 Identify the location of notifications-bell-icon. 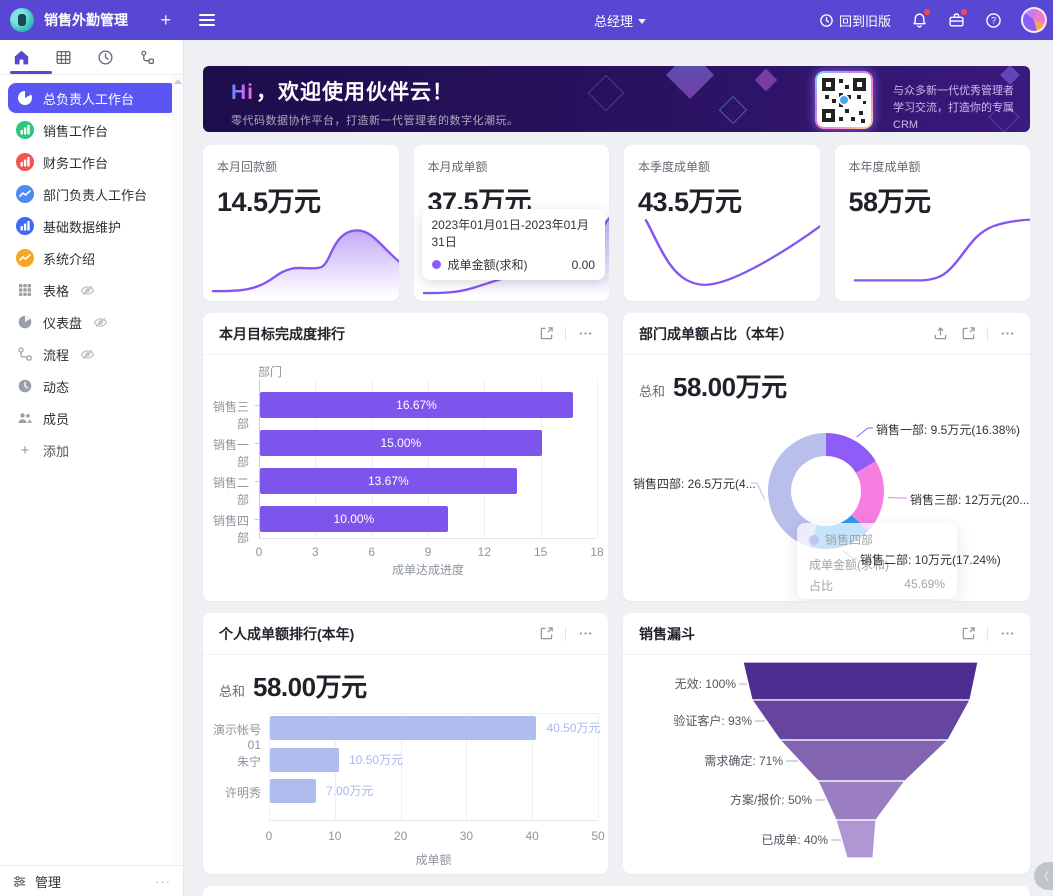
(920, 19).